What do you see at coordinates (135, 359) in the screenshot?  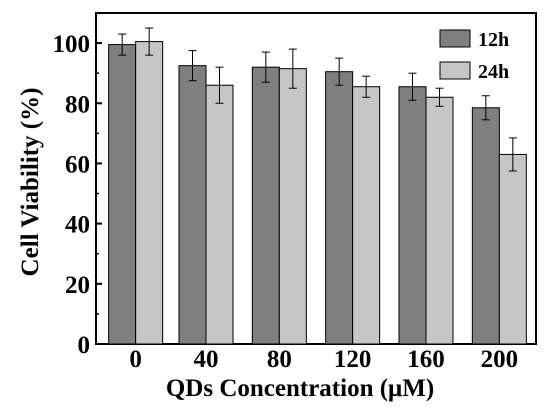 I see `x-tick-label: 0` at bounding box center [135, 359].